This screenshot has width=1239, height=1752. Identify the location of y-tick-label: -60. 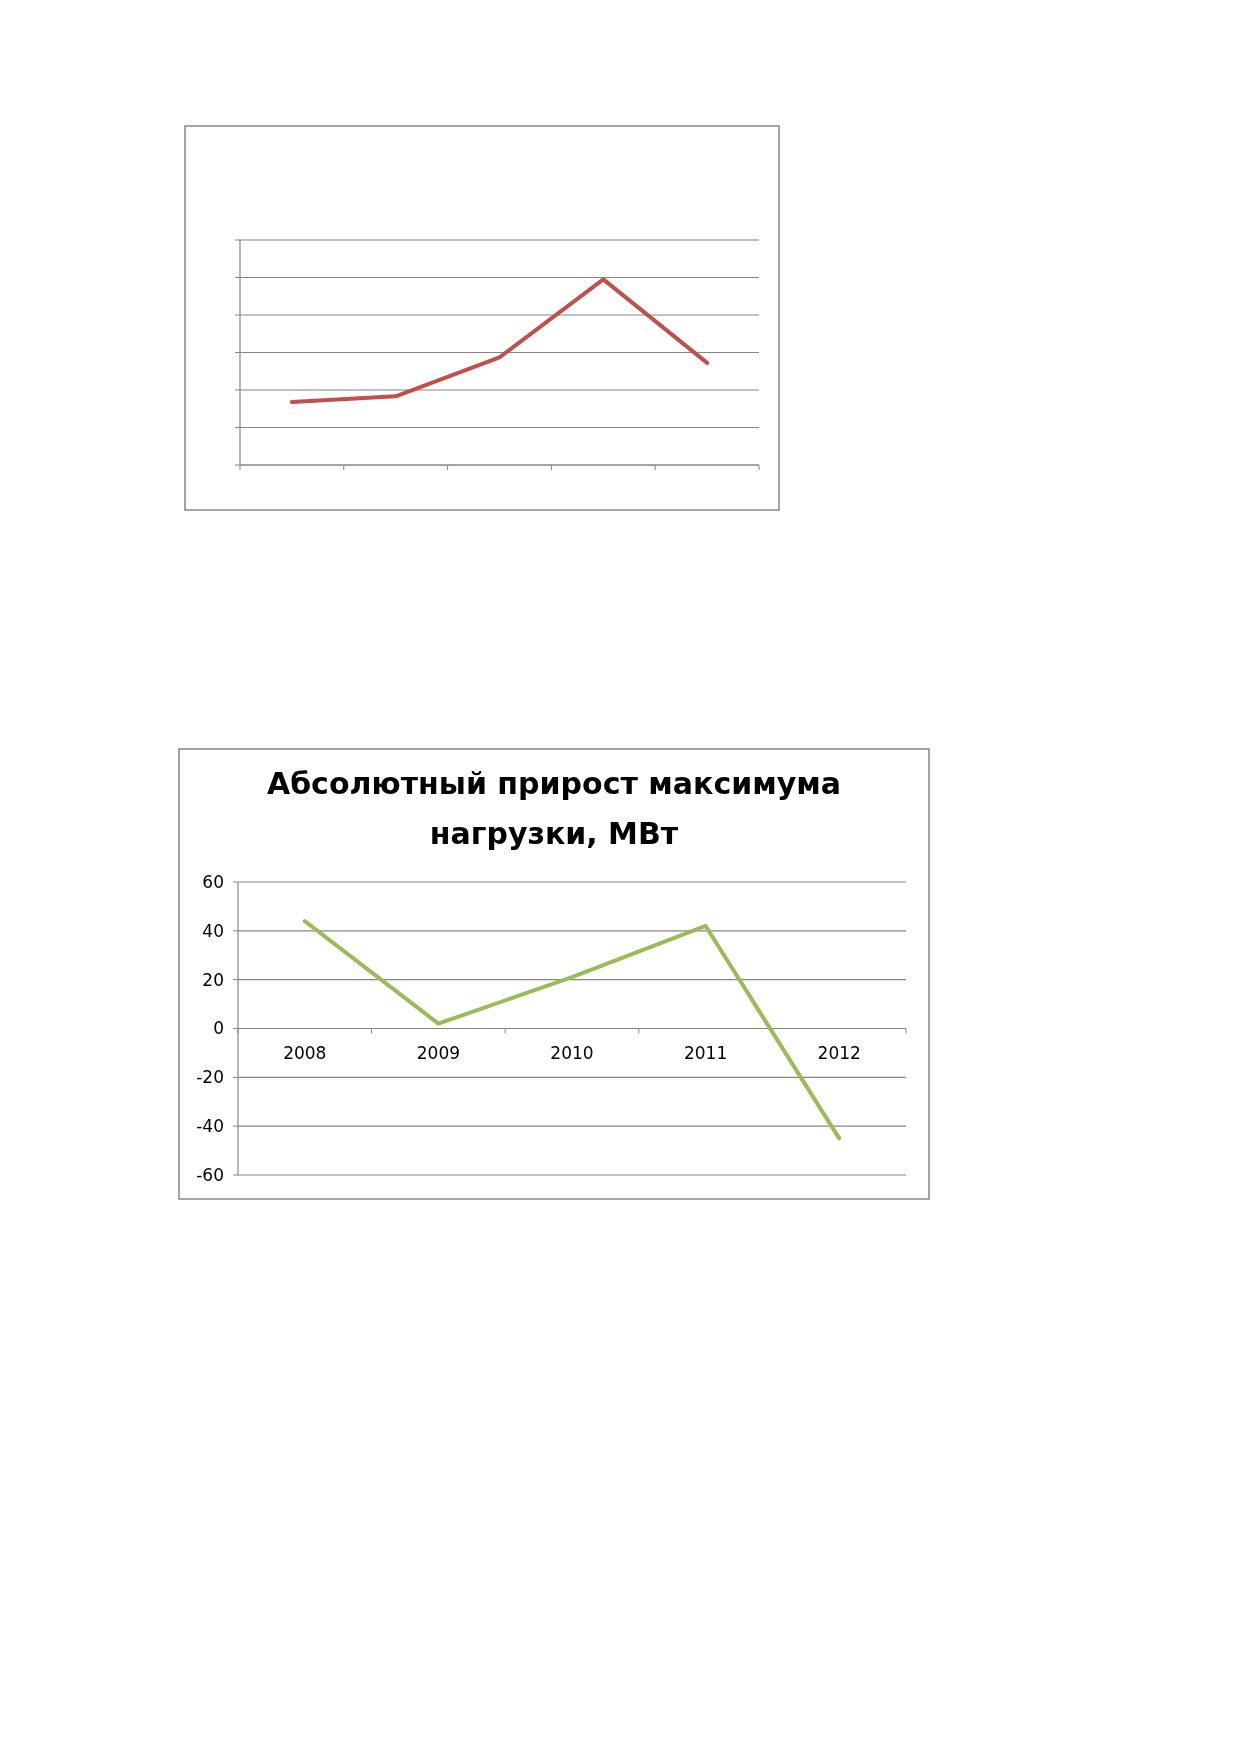
(210, 1174).